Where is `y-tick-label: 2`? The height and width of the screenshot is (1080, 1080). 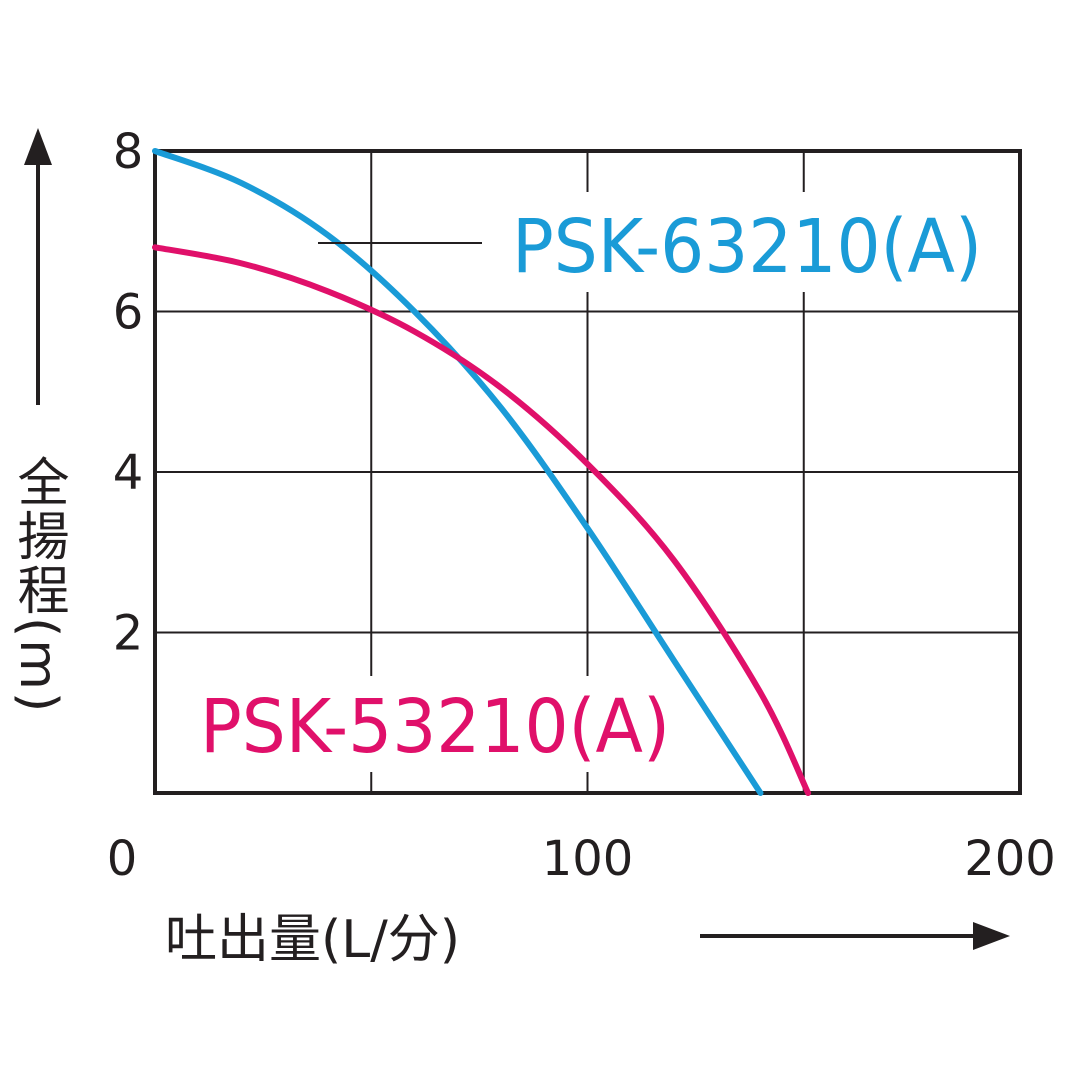
y-tick-label: 2 is located at coordinates (128, 634).